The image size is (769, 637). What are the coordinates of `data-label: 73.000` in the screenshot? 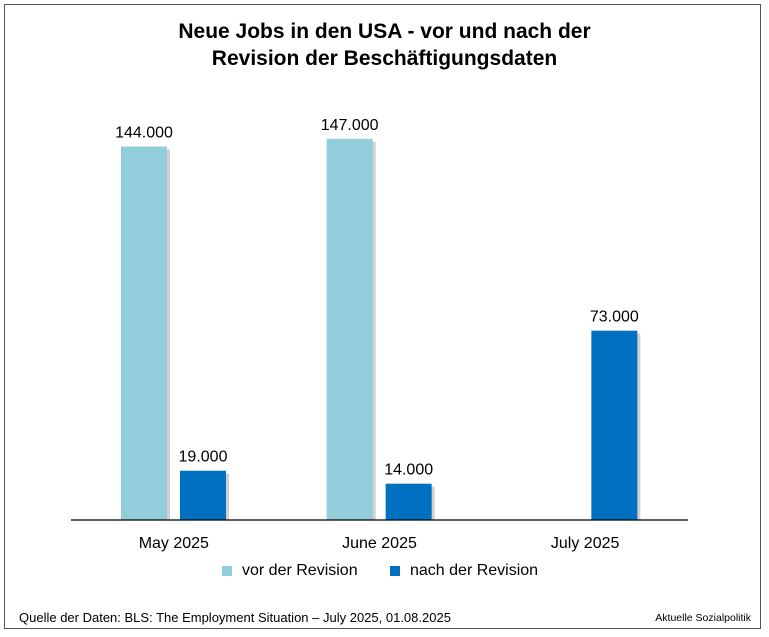 It's located at (614, 317).